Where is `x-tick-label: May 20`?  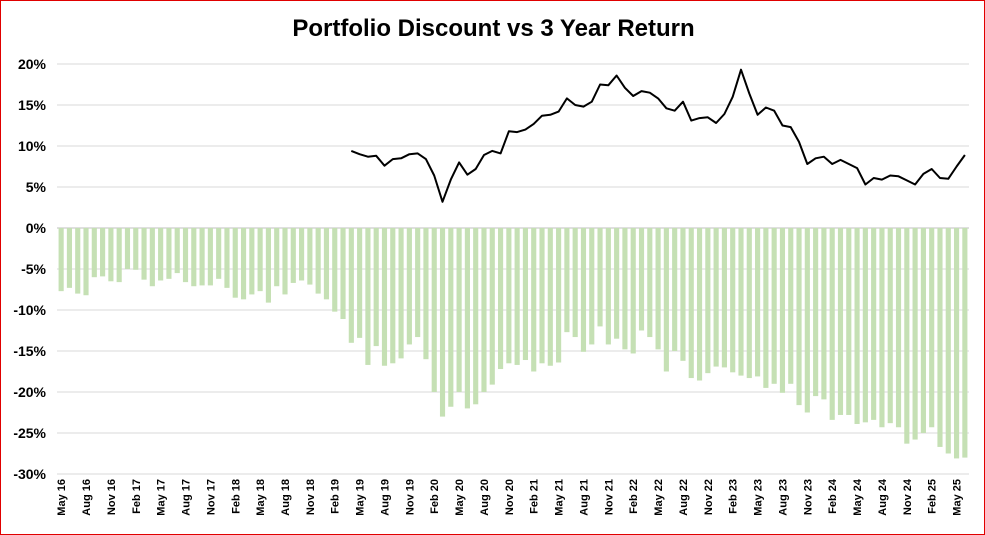
x-tick-label: May 20 is located at coordinates (460, 497).